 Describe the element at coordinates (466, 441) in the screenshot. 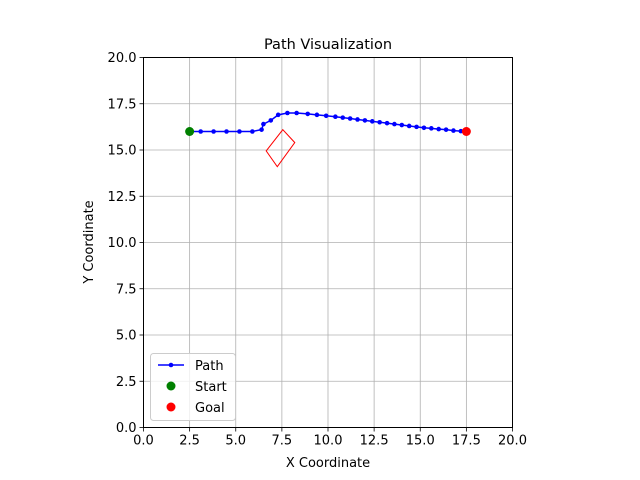

I see `x-tick-label: 17.5` at that location.